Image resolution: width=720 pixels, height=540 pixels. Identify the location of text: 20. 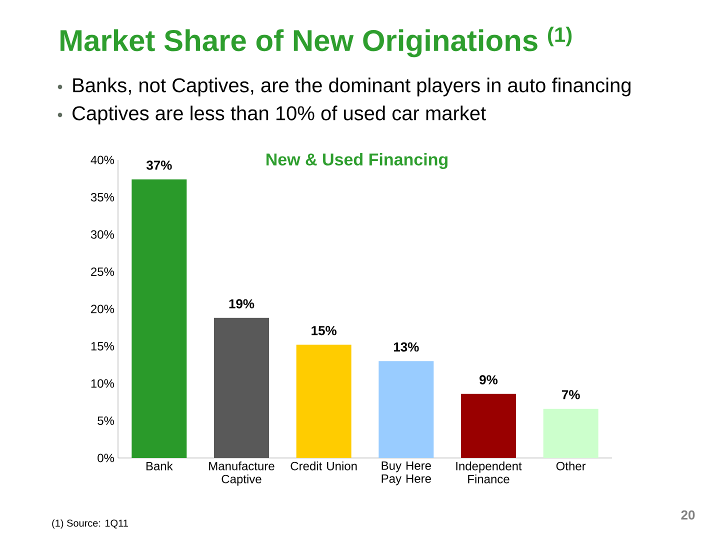
(688, 515).